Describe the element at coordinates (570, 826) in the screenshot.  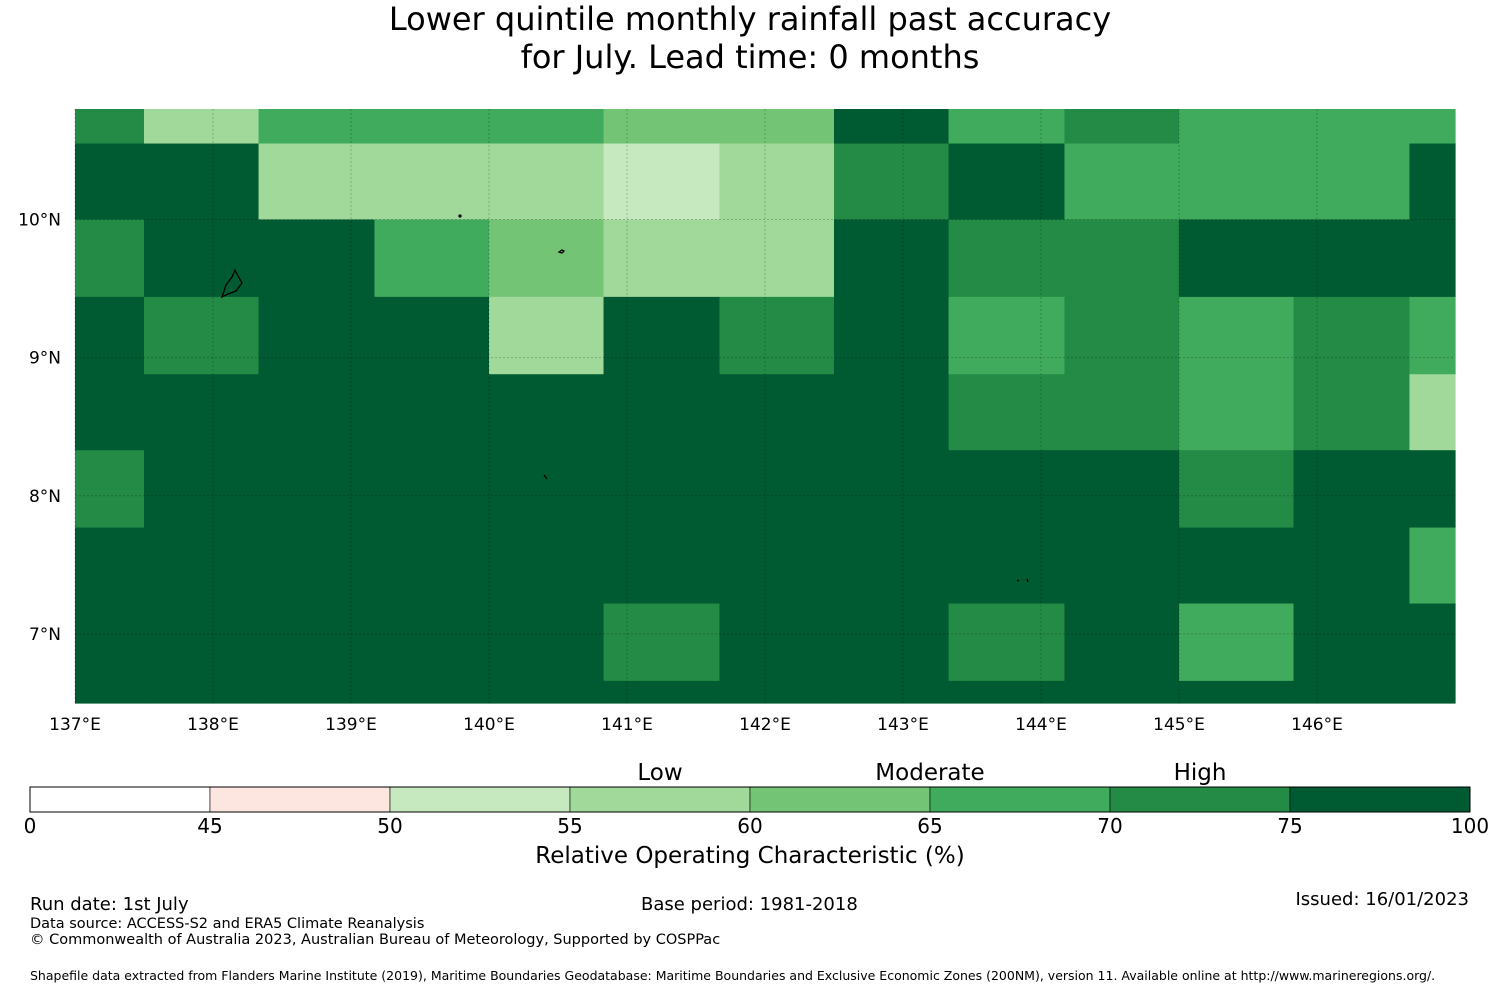
I see `colorbar-tick-55: 55` at that location.